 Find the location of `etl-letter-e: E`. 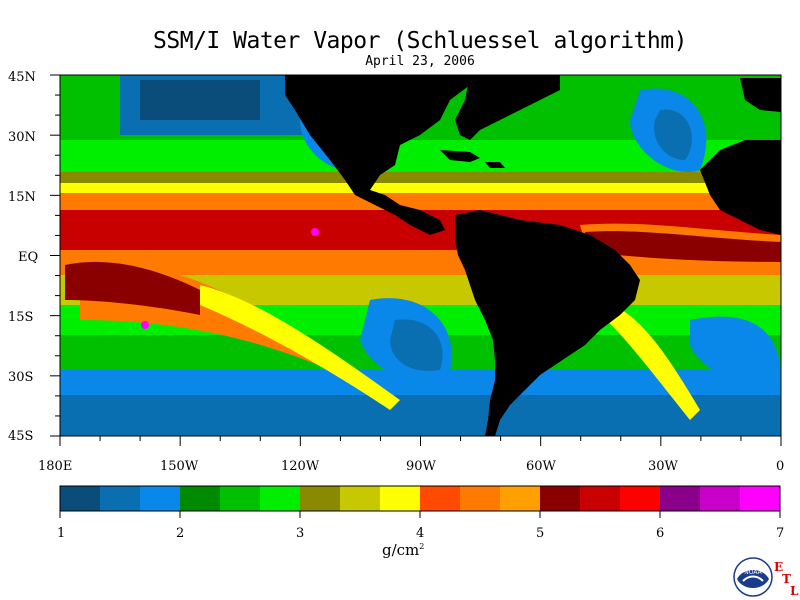

etl-letter-e: E is located at coordinates (779, 567).